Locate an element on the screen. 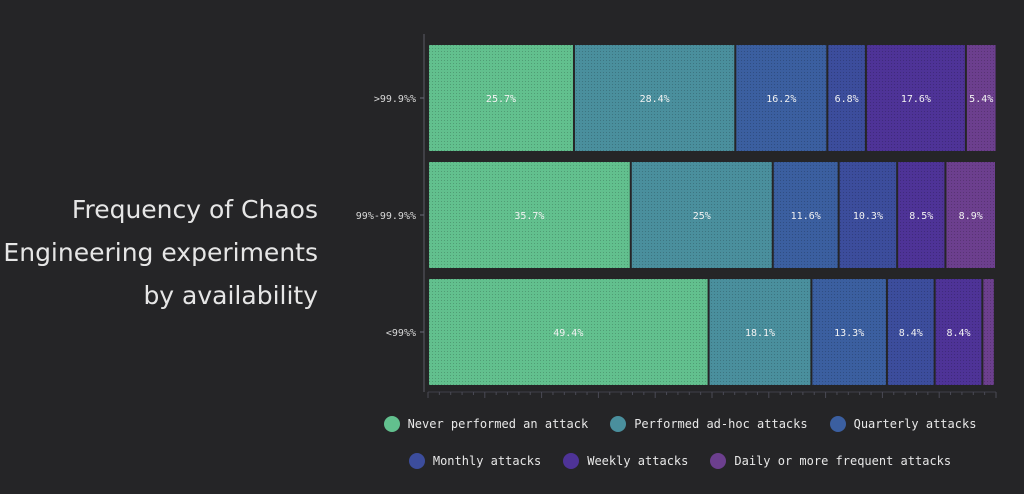  data-label: 13.3% is located at coordinates (849, 333).